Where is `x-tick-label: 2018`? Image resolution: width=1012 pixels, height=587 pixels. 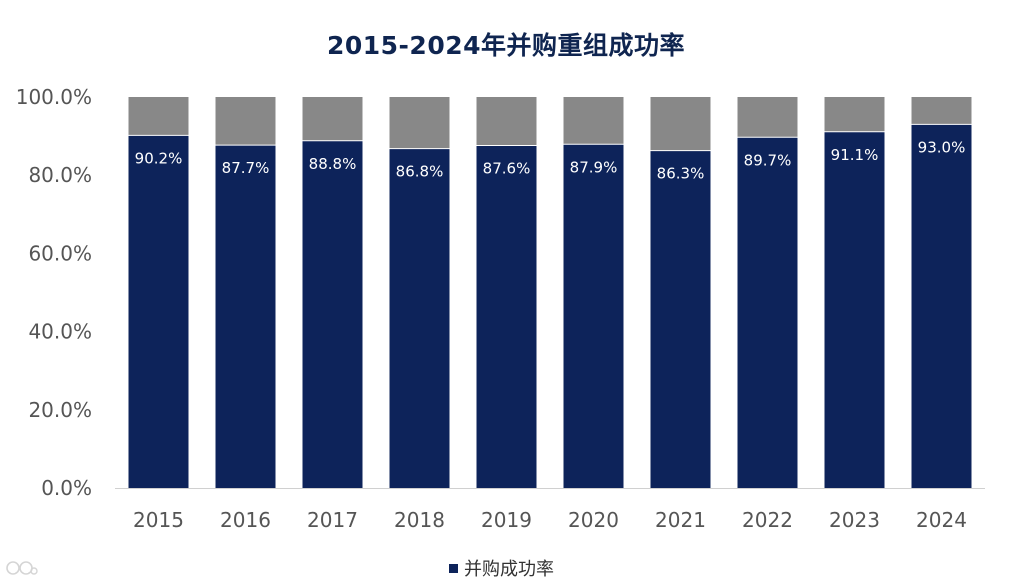 x-tick-label: 2018 is located at coordinates (419, 520).